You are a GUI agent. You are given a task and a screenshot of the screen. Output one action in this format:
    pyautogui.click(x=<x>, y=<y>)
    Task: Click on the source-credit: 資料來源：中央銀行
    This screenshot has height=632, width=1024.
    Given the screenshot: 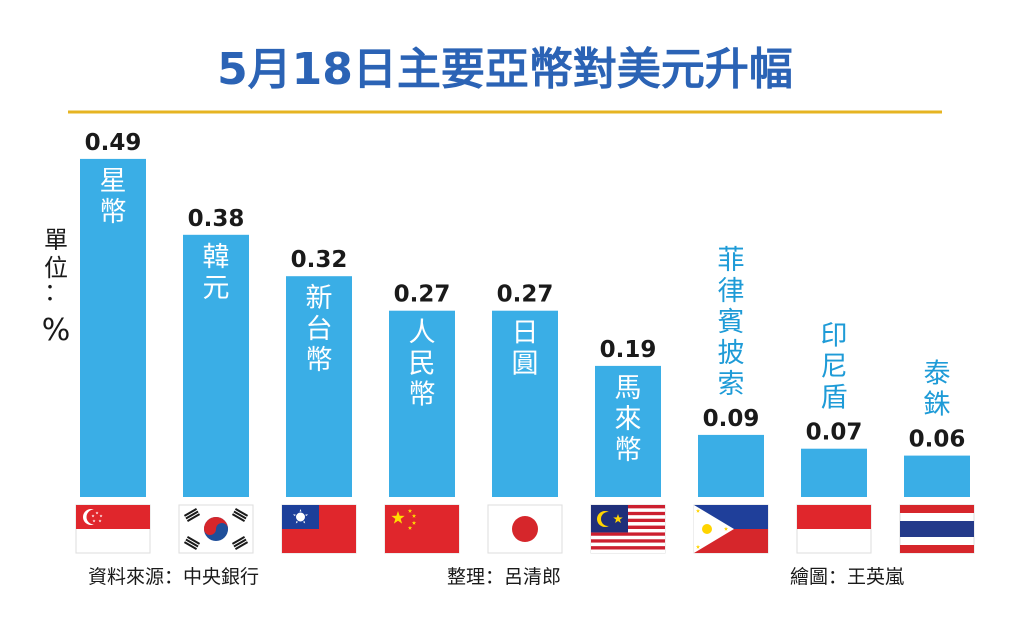 What is the action you would take?
    pyautogui.click(x=173, y=577)
    